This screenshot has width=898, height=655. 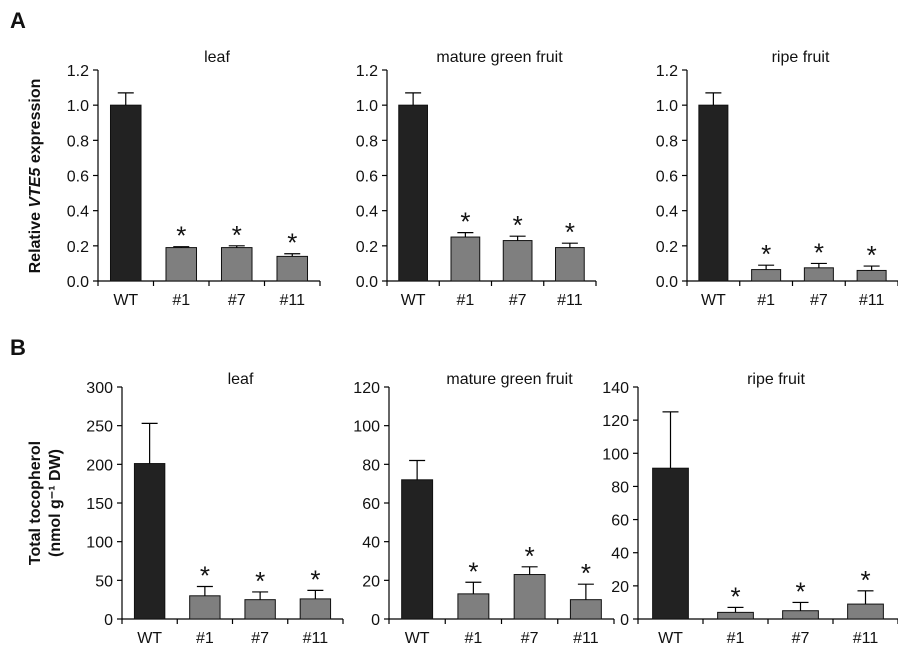 What do you see at coordinates (104, 581) in the screenshot?
I see `y-tick-label: 50` at bounding box center [104, 581].